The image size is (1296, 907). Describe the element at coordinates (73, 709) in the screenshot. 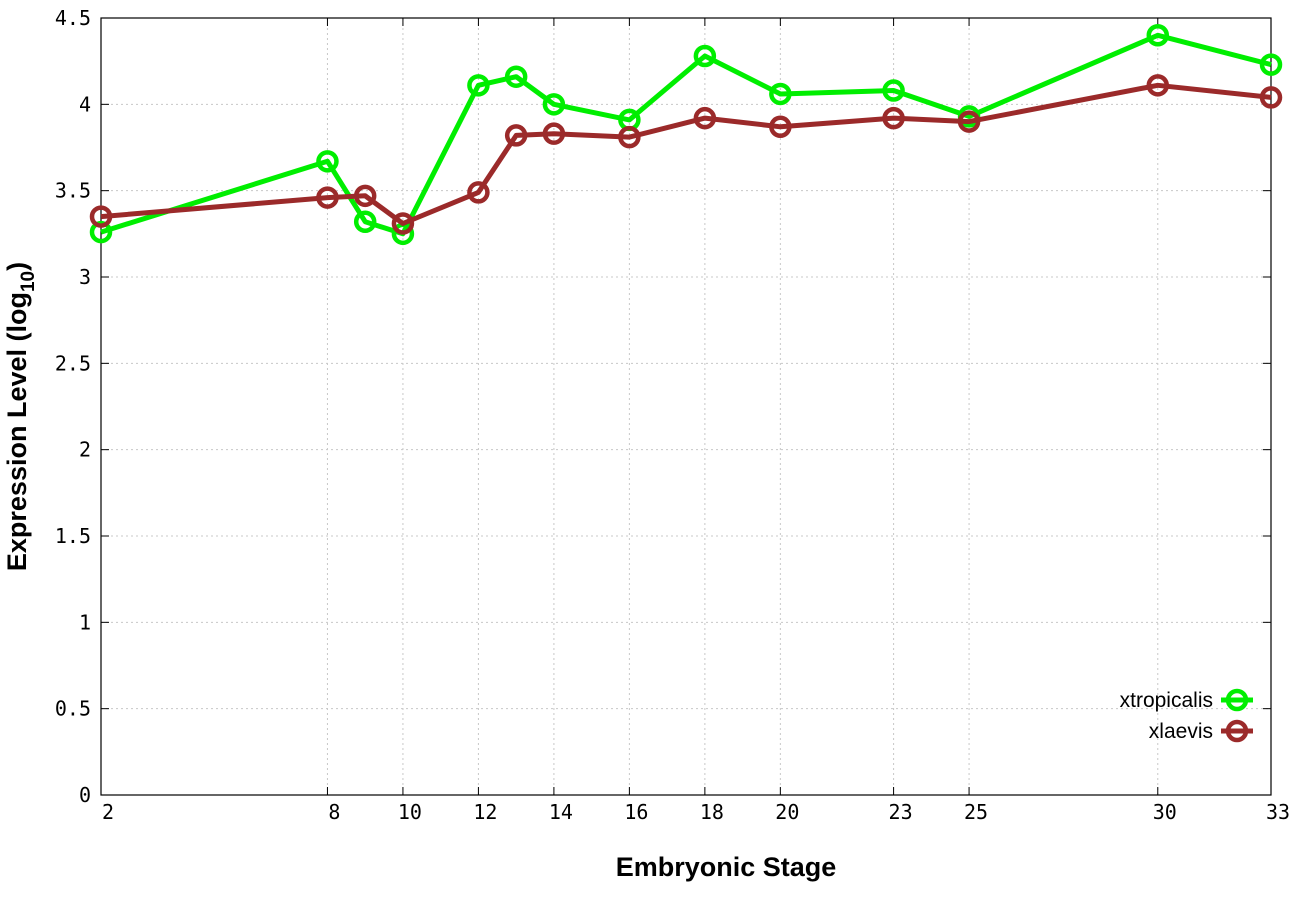

I see `y-tick-label: 0.5` at that location.